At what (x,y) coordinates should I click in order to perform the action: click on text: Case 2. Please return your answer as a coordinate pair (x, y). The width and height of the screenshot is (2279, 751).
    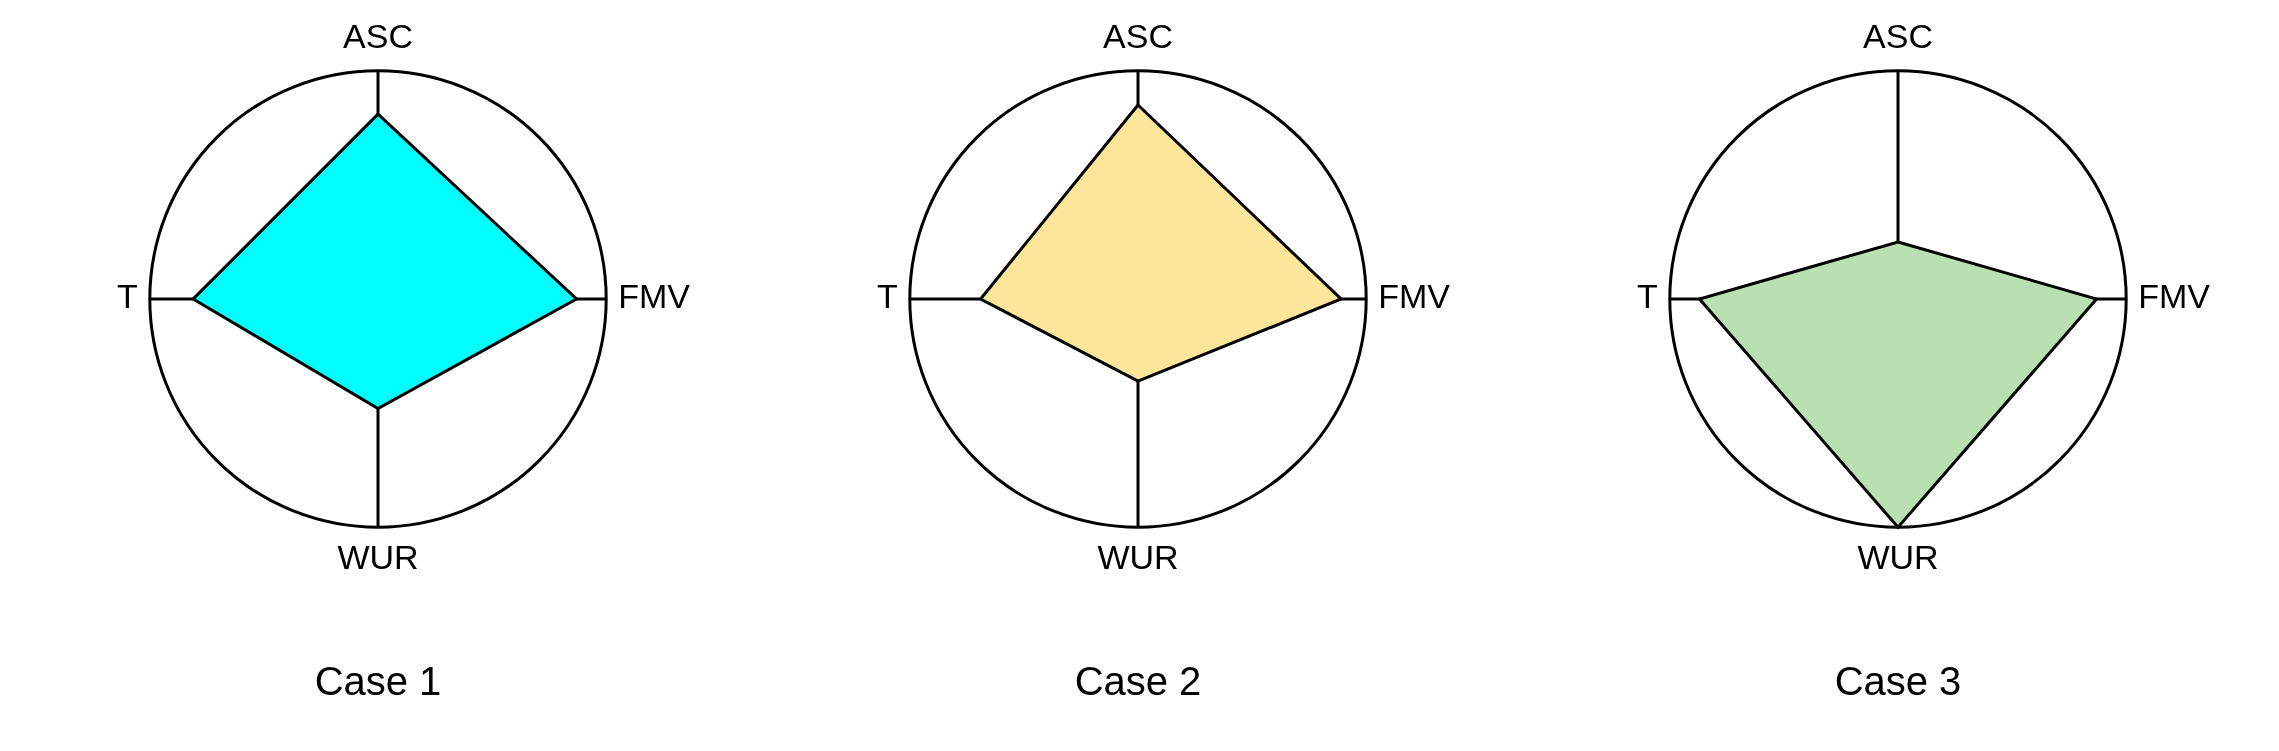
    Looking at the image, I should click on (1138, 681).